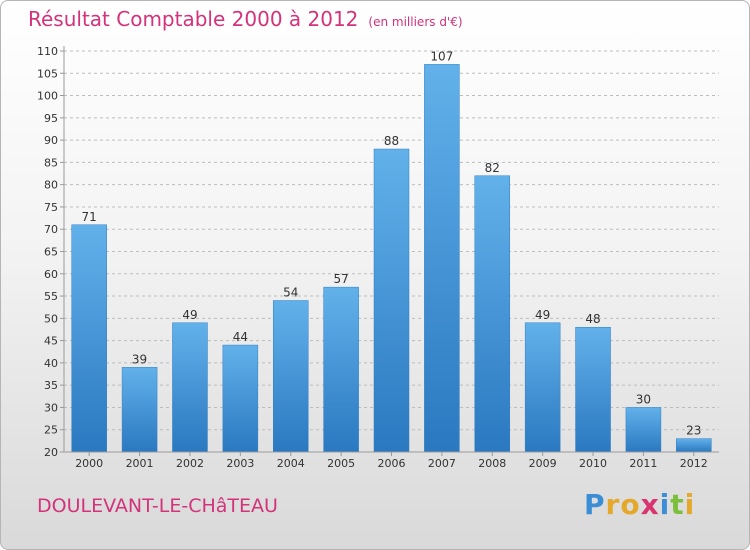 This screenshot has height=550, width=750. What do you see at coordinates (51, 385) in the screenshot?
I see `y-tick-label: 35` at bounding box center [51, 385].